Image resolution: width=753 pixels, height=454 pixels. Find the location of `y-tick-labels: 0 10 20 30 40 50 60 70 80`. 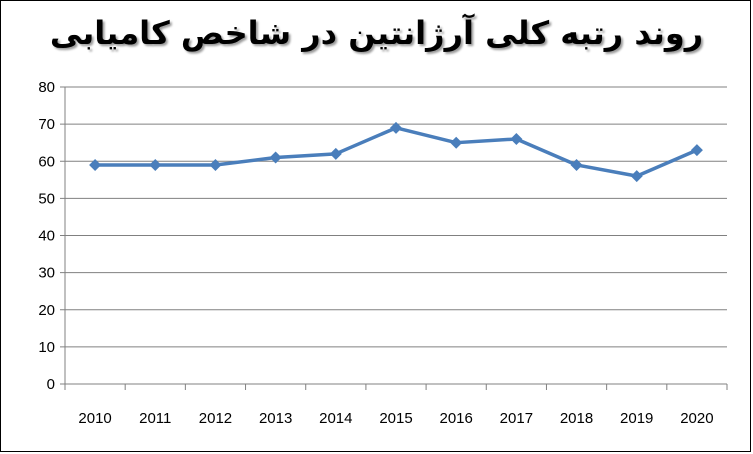

y-tick-labels: 0 10 20 30 40 50 60 70 80 is located at coordinates (46, 236).